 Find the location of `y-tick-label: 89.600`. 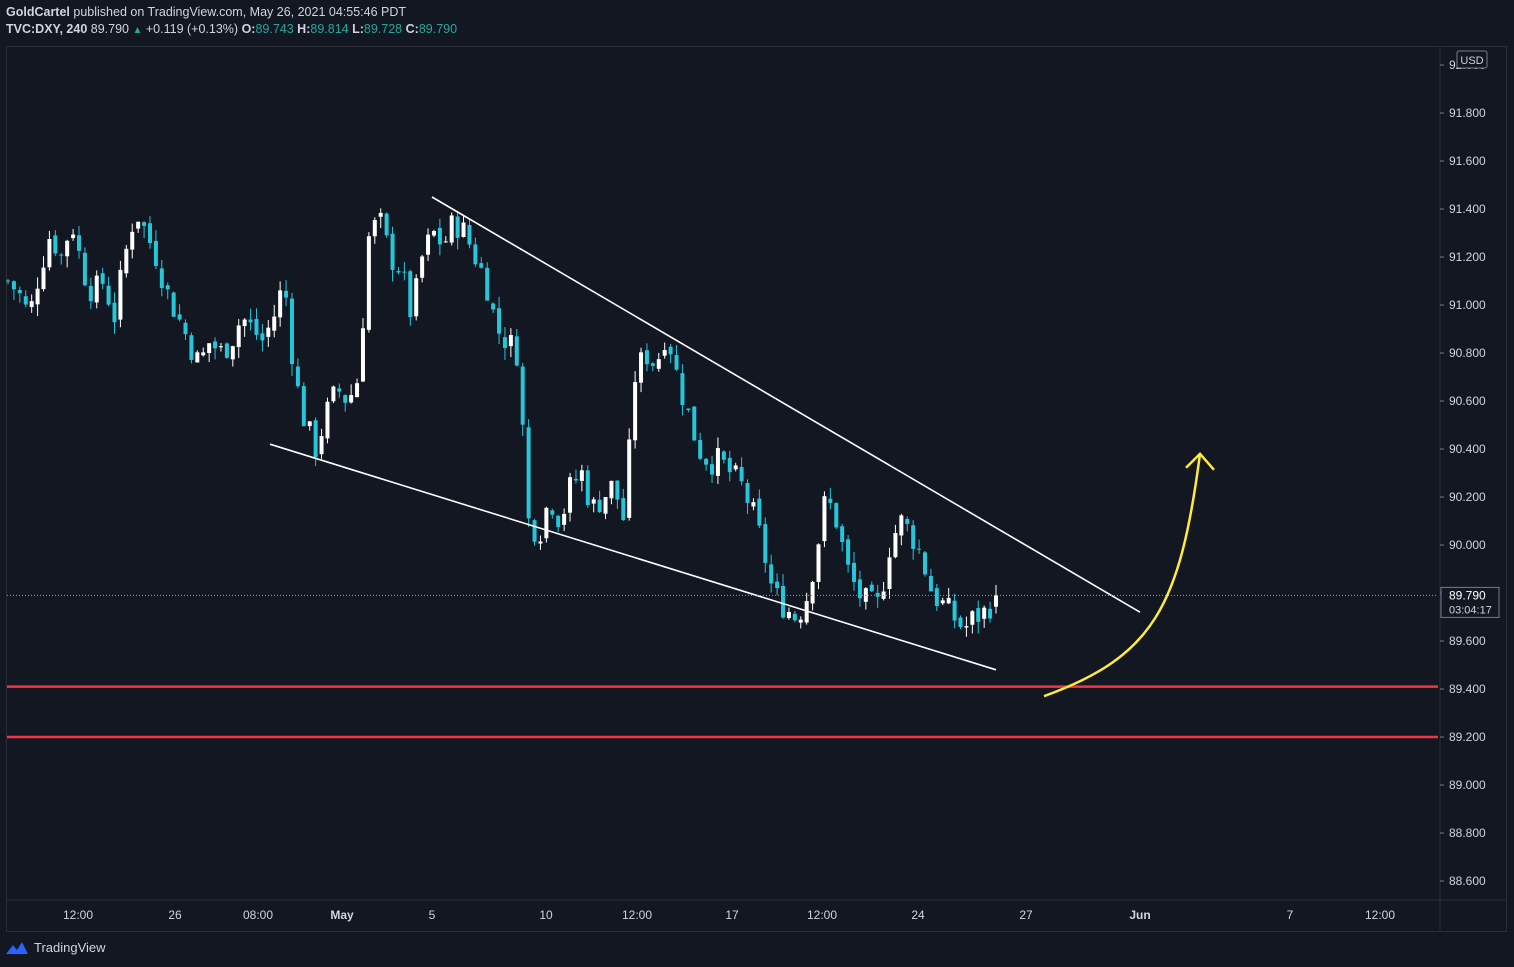

y-tick-label: 89.600 is located at coordinates (1467, 641).